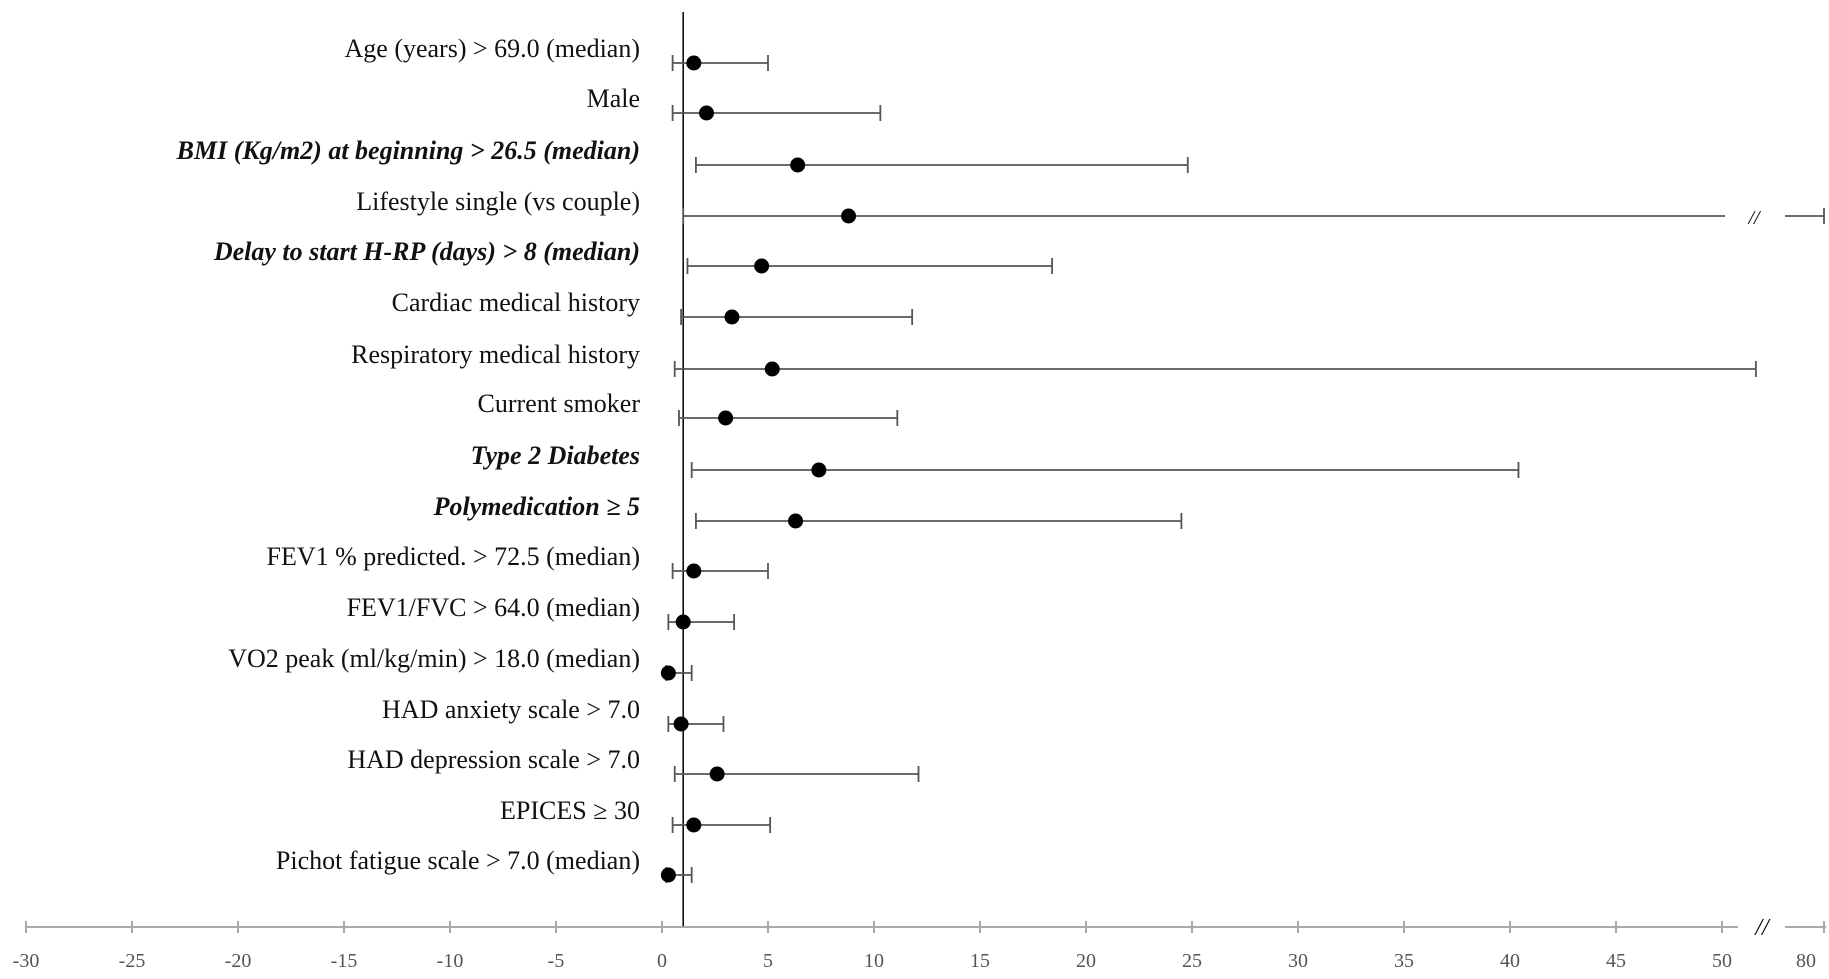  Describe the element at coordinates (493, 607) in the screenshot. I see `row-label: FEV1/FVC > 64.0 (median)` at that location.